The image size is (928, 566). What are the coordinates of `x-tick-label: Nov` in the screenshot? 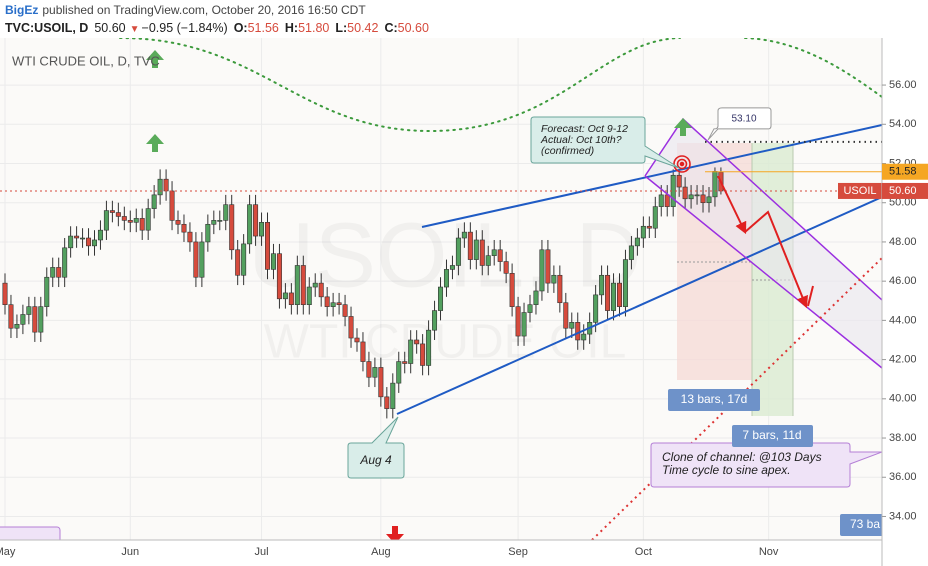 It's located at (769, 552).